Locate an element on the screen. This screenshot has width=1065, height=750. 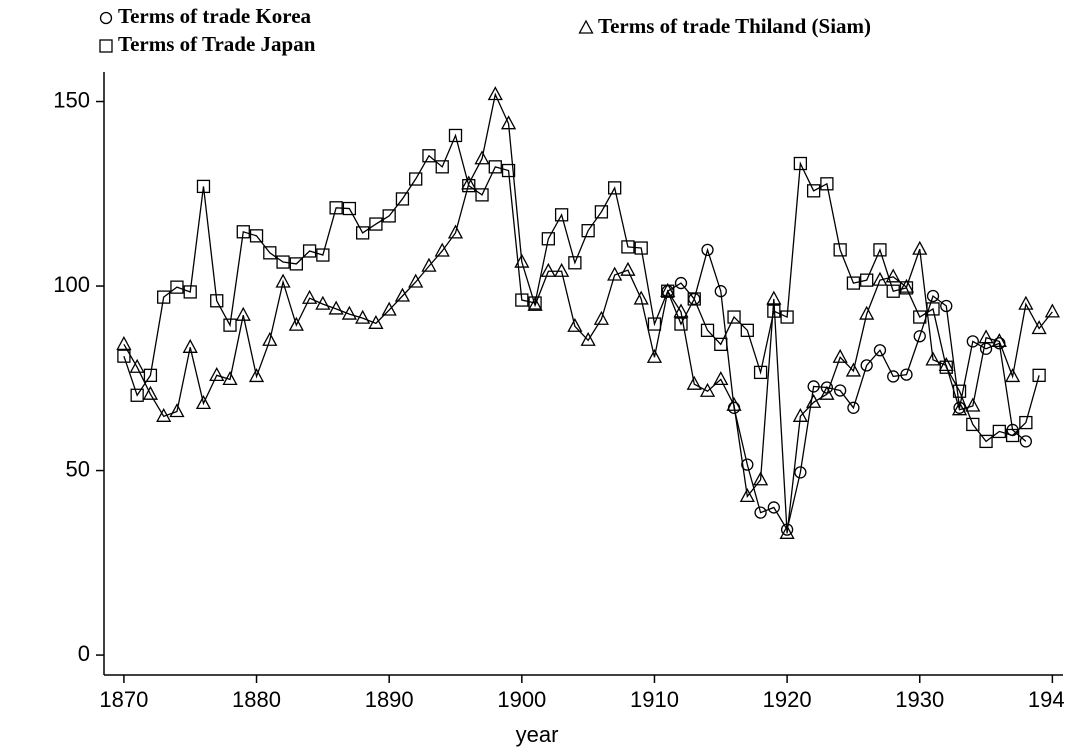
x-tick-label: 1920 is located at coordinates (787, 699).